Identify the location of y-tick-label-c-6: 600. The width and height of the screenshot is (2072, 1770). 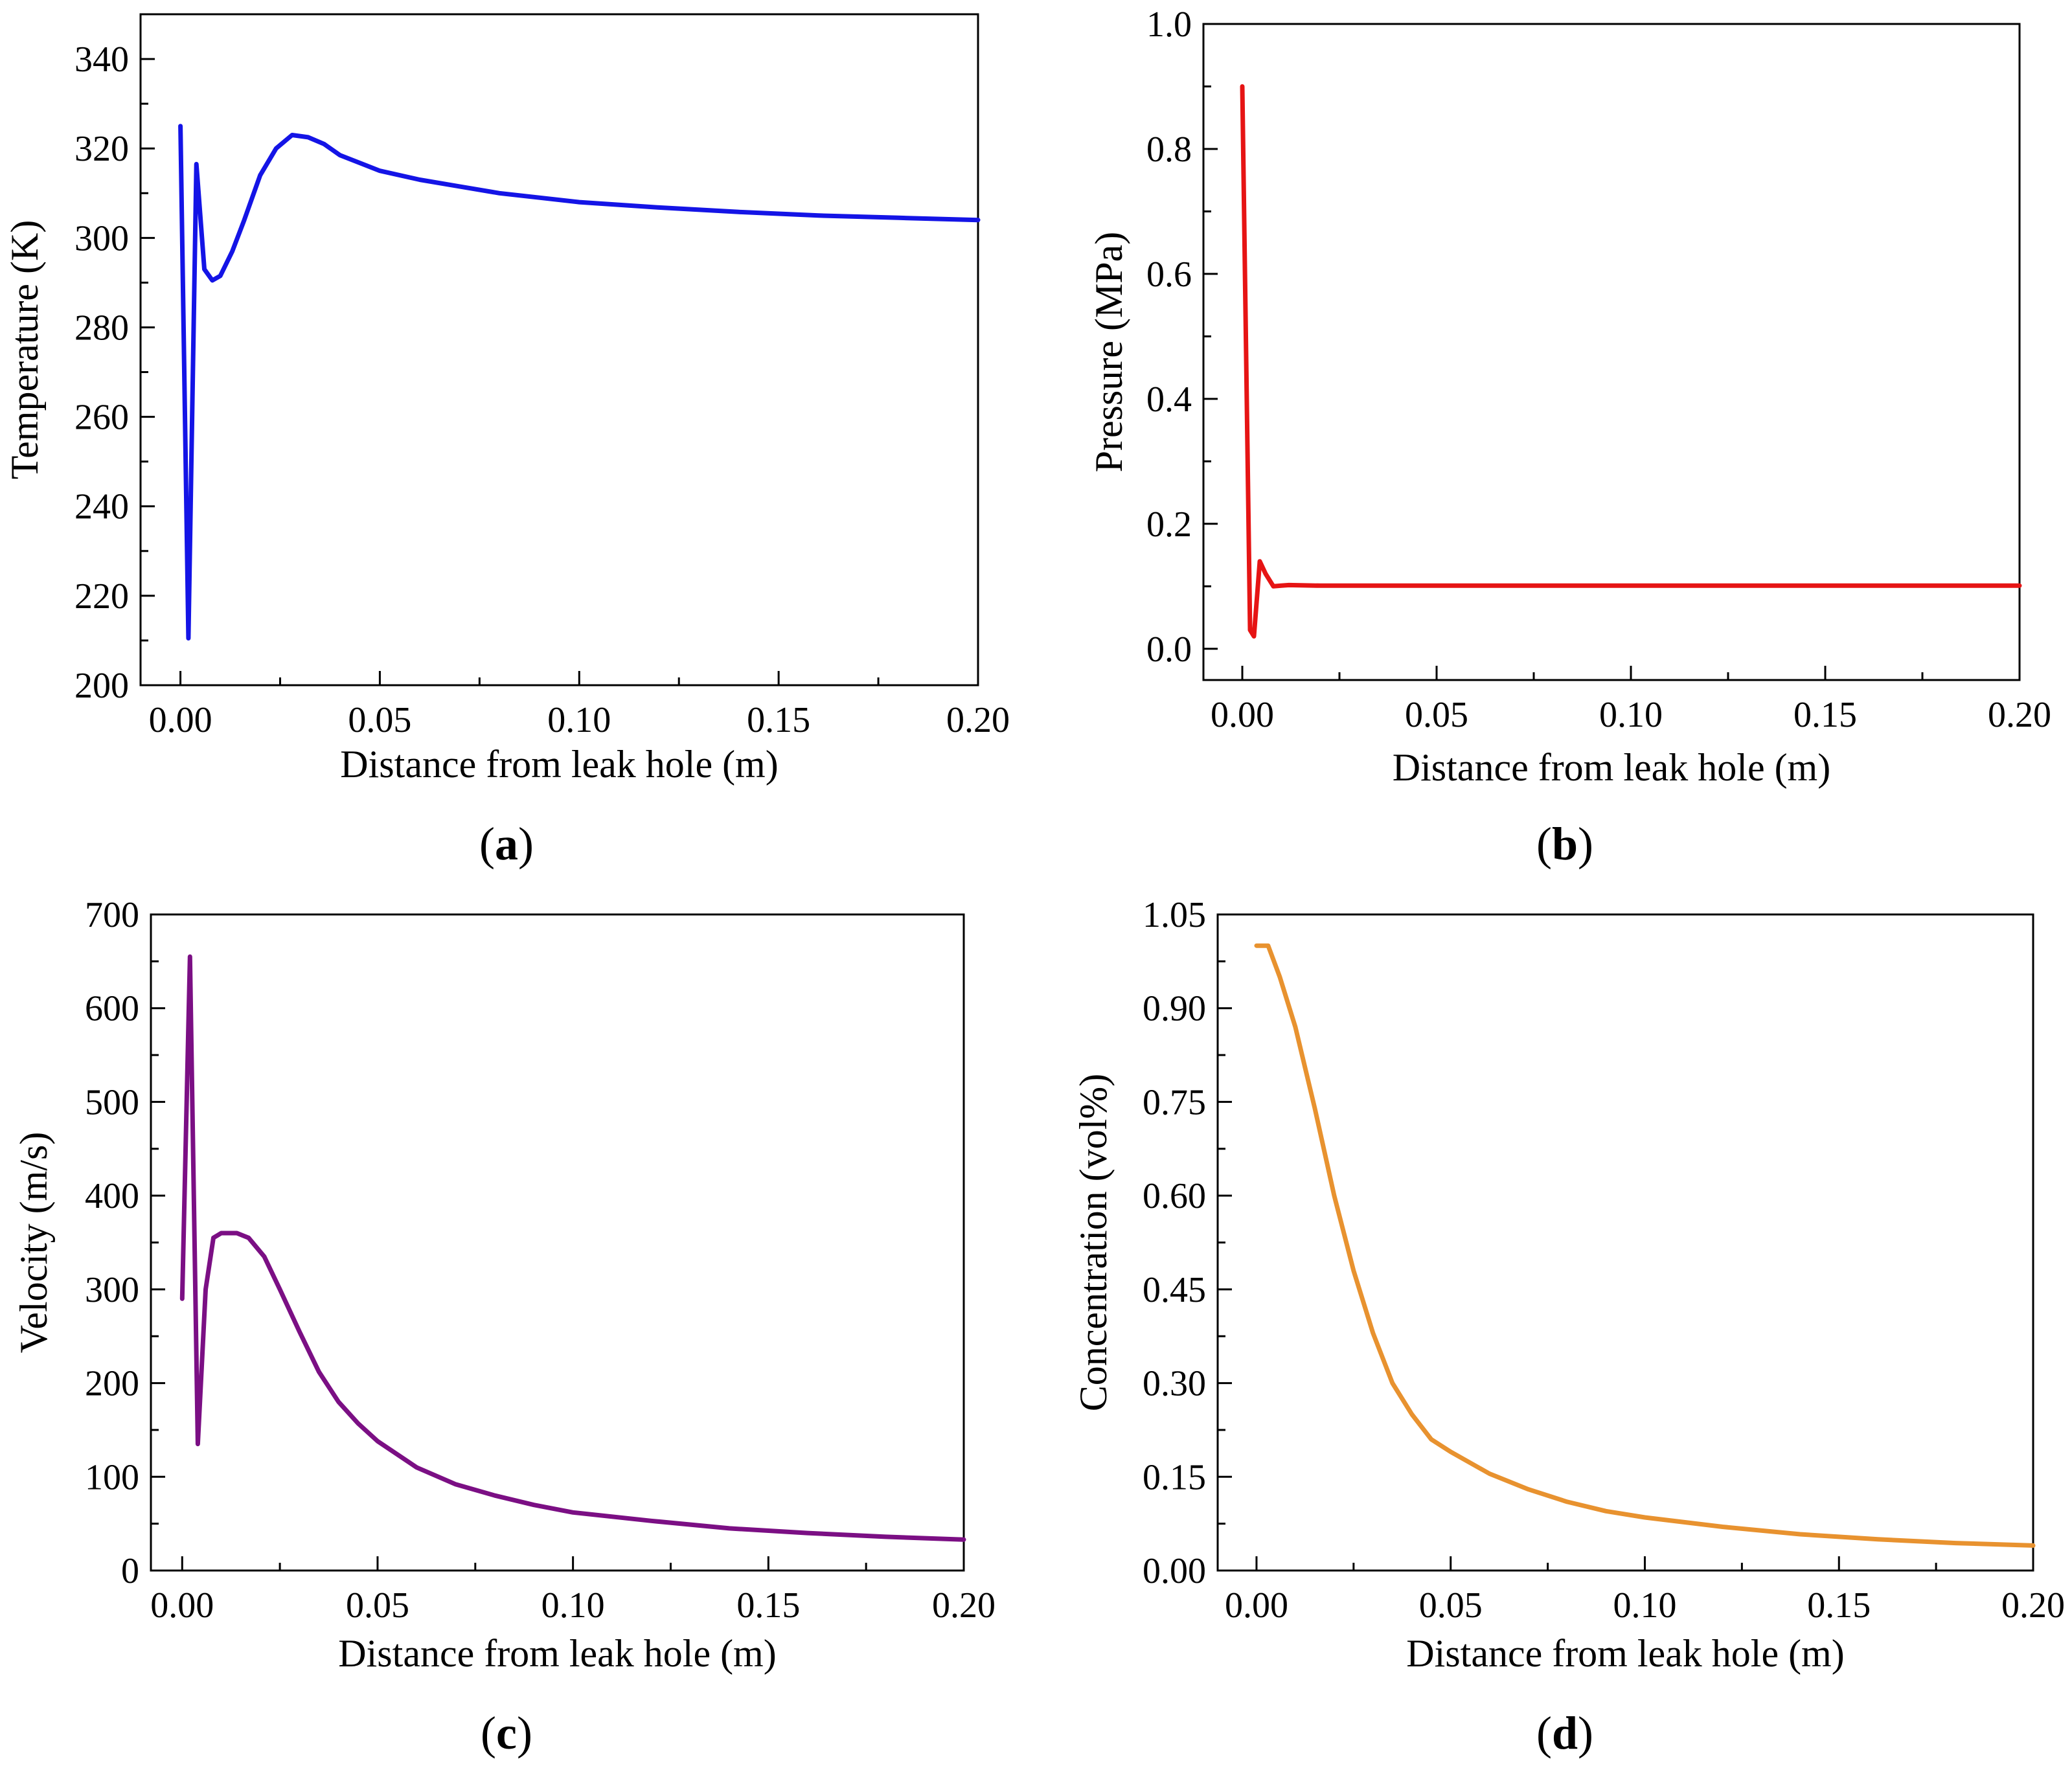
(112, 1009).